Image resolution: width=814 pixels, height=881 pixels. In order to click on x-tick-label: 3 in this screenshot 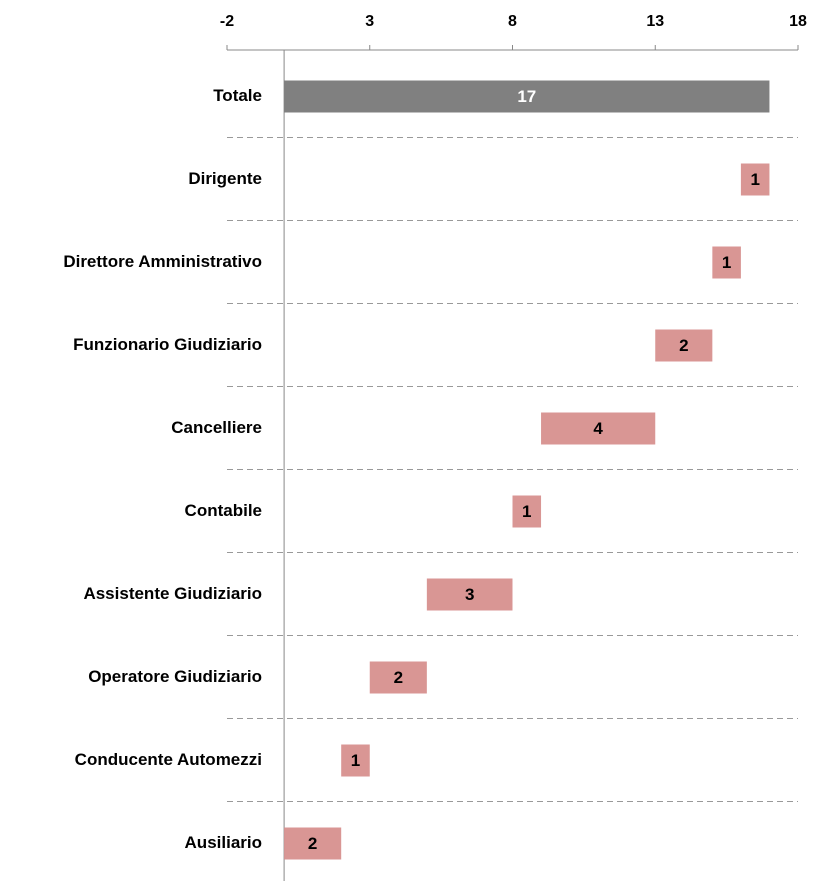, I will do `click(369, 21)`.